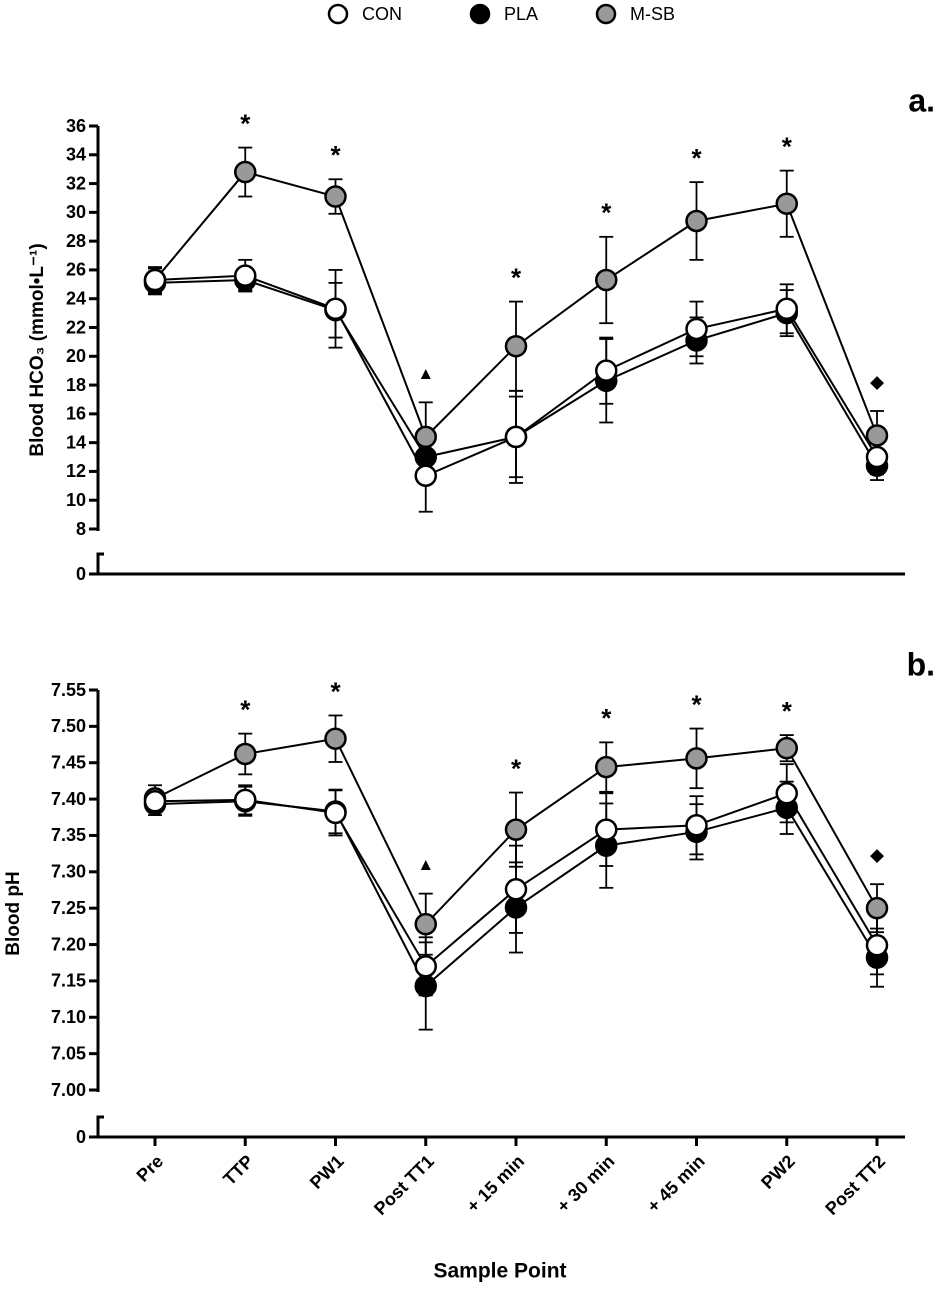 Image resolution: width=940 pixels, height=1290 pixels. I want to click on y-axis-label: Blood pH, so click(13, 913).